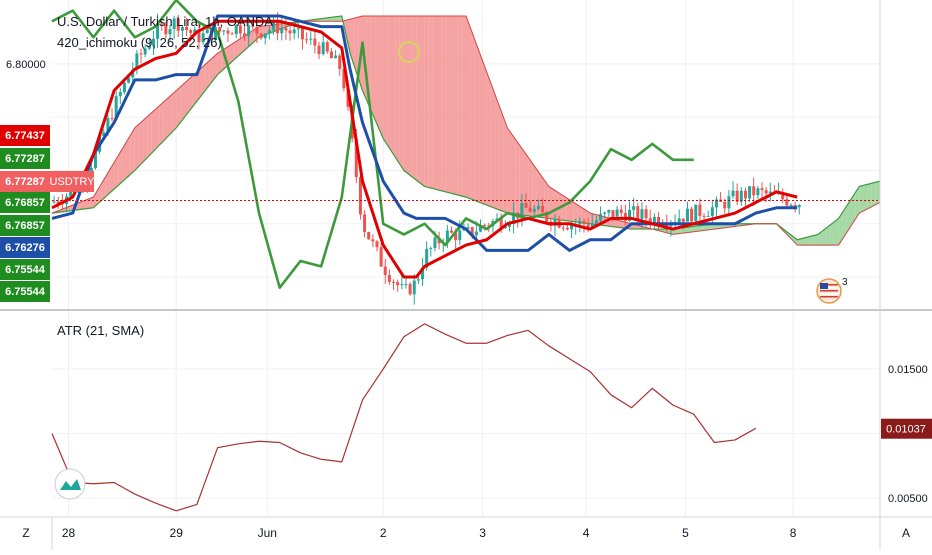 The image size is (932, 555). I want to click on flag-stripe, so click(829, 285).